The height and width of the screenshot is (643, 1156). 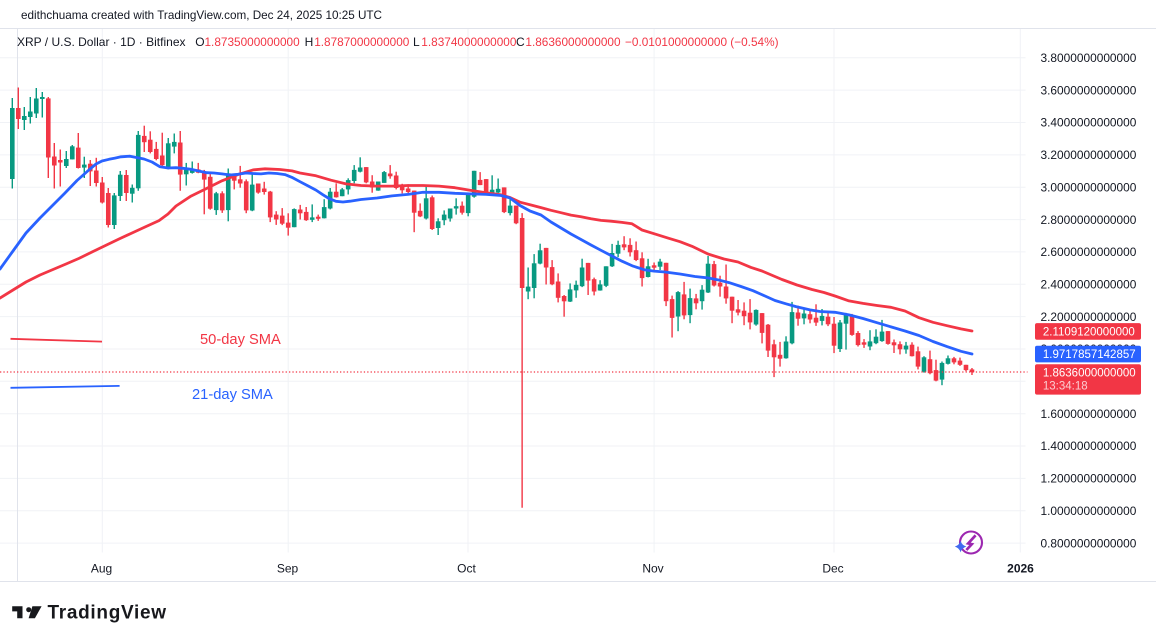 What do you see at coordinates (199, 42) in the screenshot?
I see `svg-text: O` at bounding box center [199, 42].